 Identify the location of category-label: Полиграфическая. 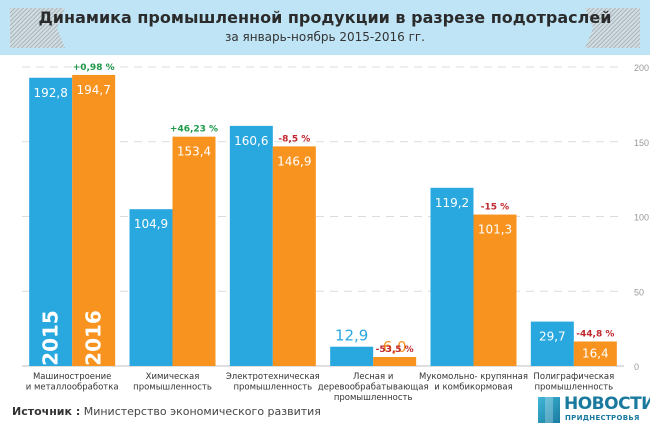
(573, 377).